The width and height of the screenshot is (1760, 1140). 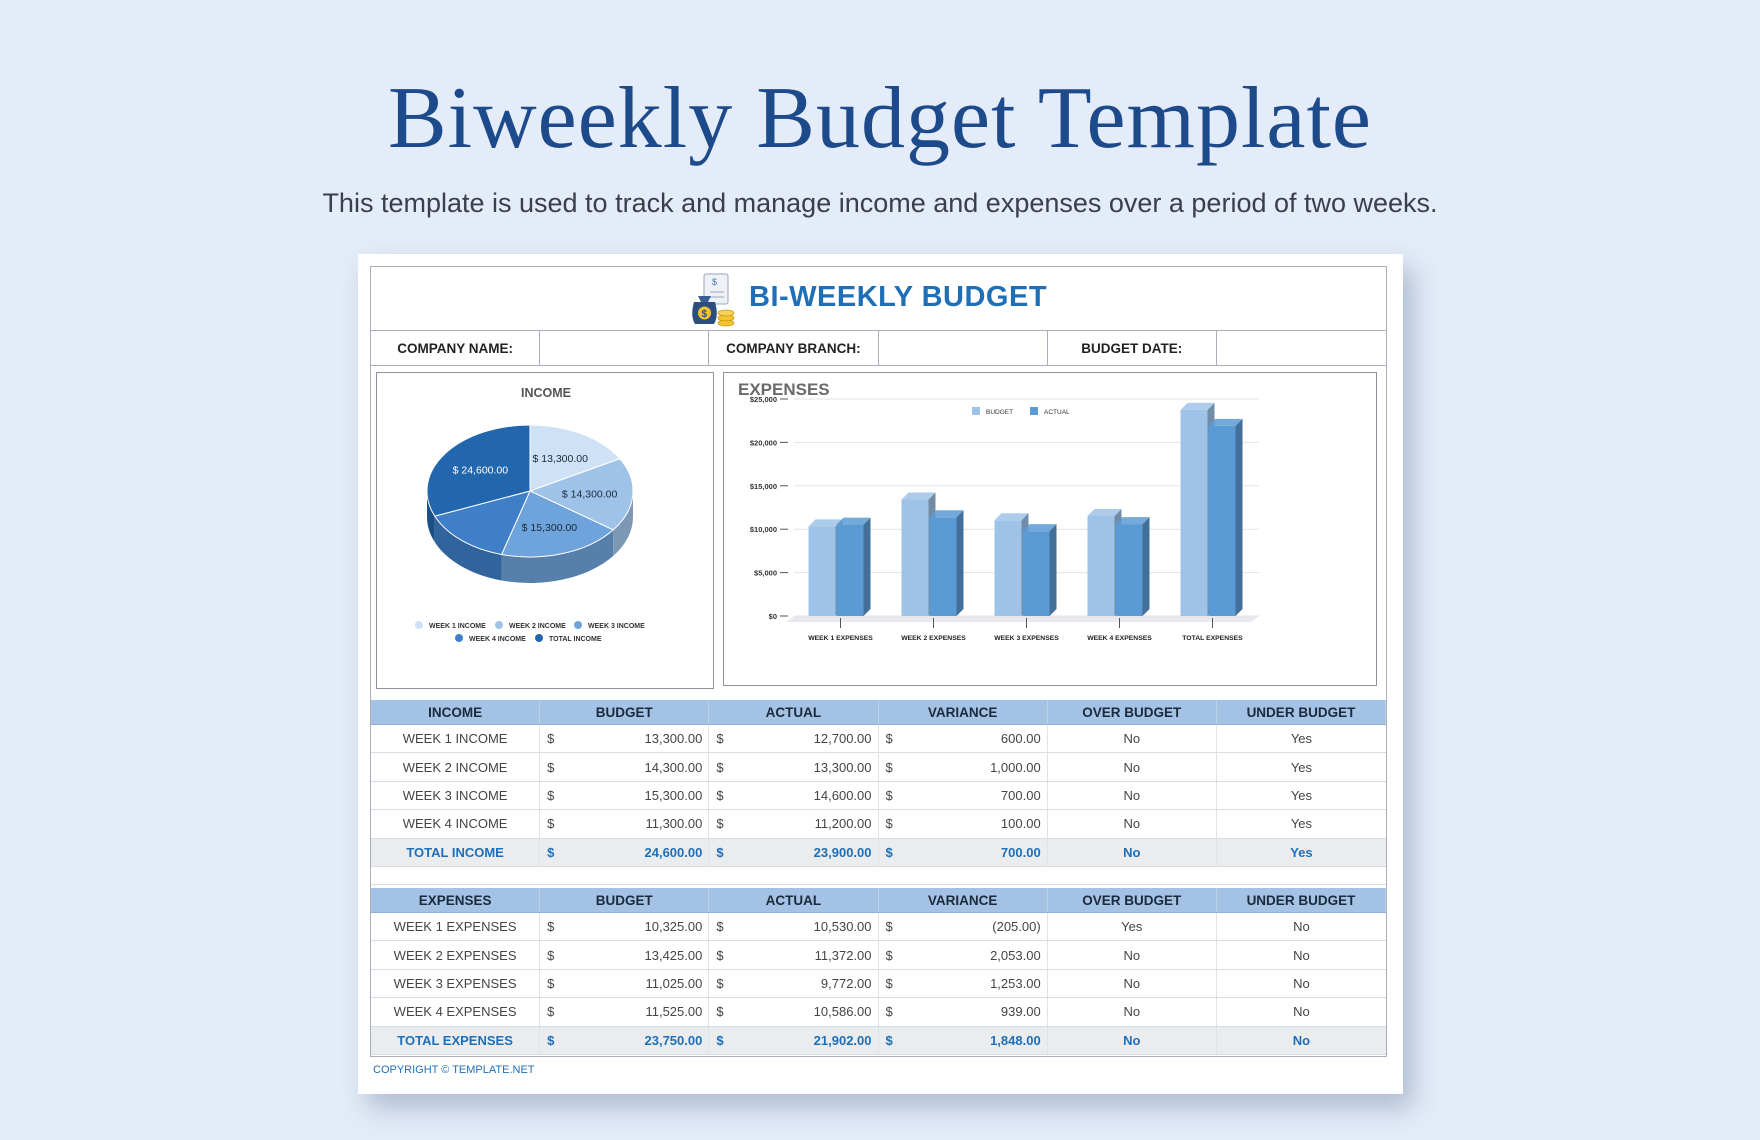 What do you see at coordinates (898, 297) in the screenshot?
I see `budget-title: BI-WEEKLY BUDGET` at bounding box center [898, 297].